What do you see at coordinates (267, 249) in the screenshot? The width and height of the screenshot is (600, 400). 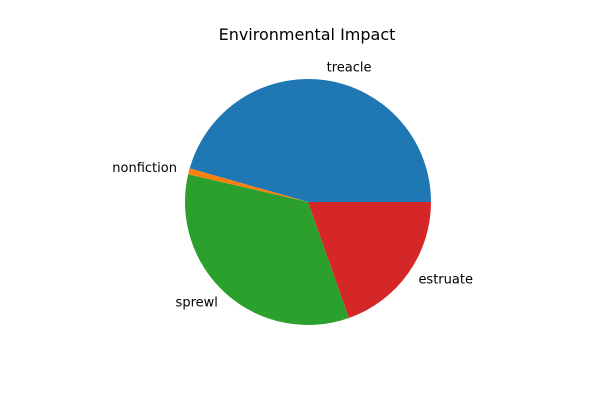 I see `pie-slice-sprewl` at bounding box center [267, 249].